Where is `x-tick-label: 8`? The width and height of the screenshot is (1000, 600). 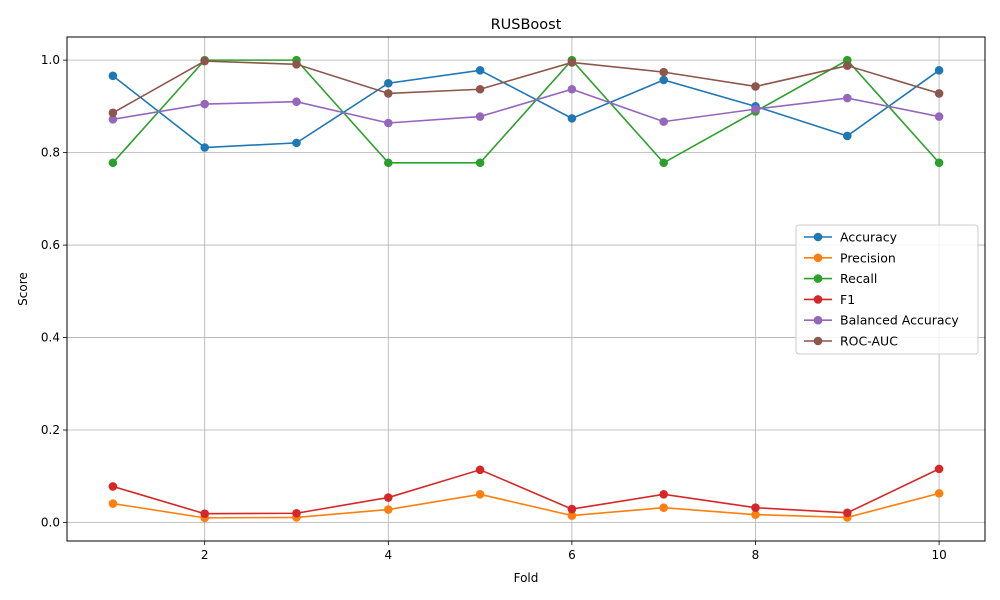
x-tick-label: 8 is located at coordinates (756, 555).